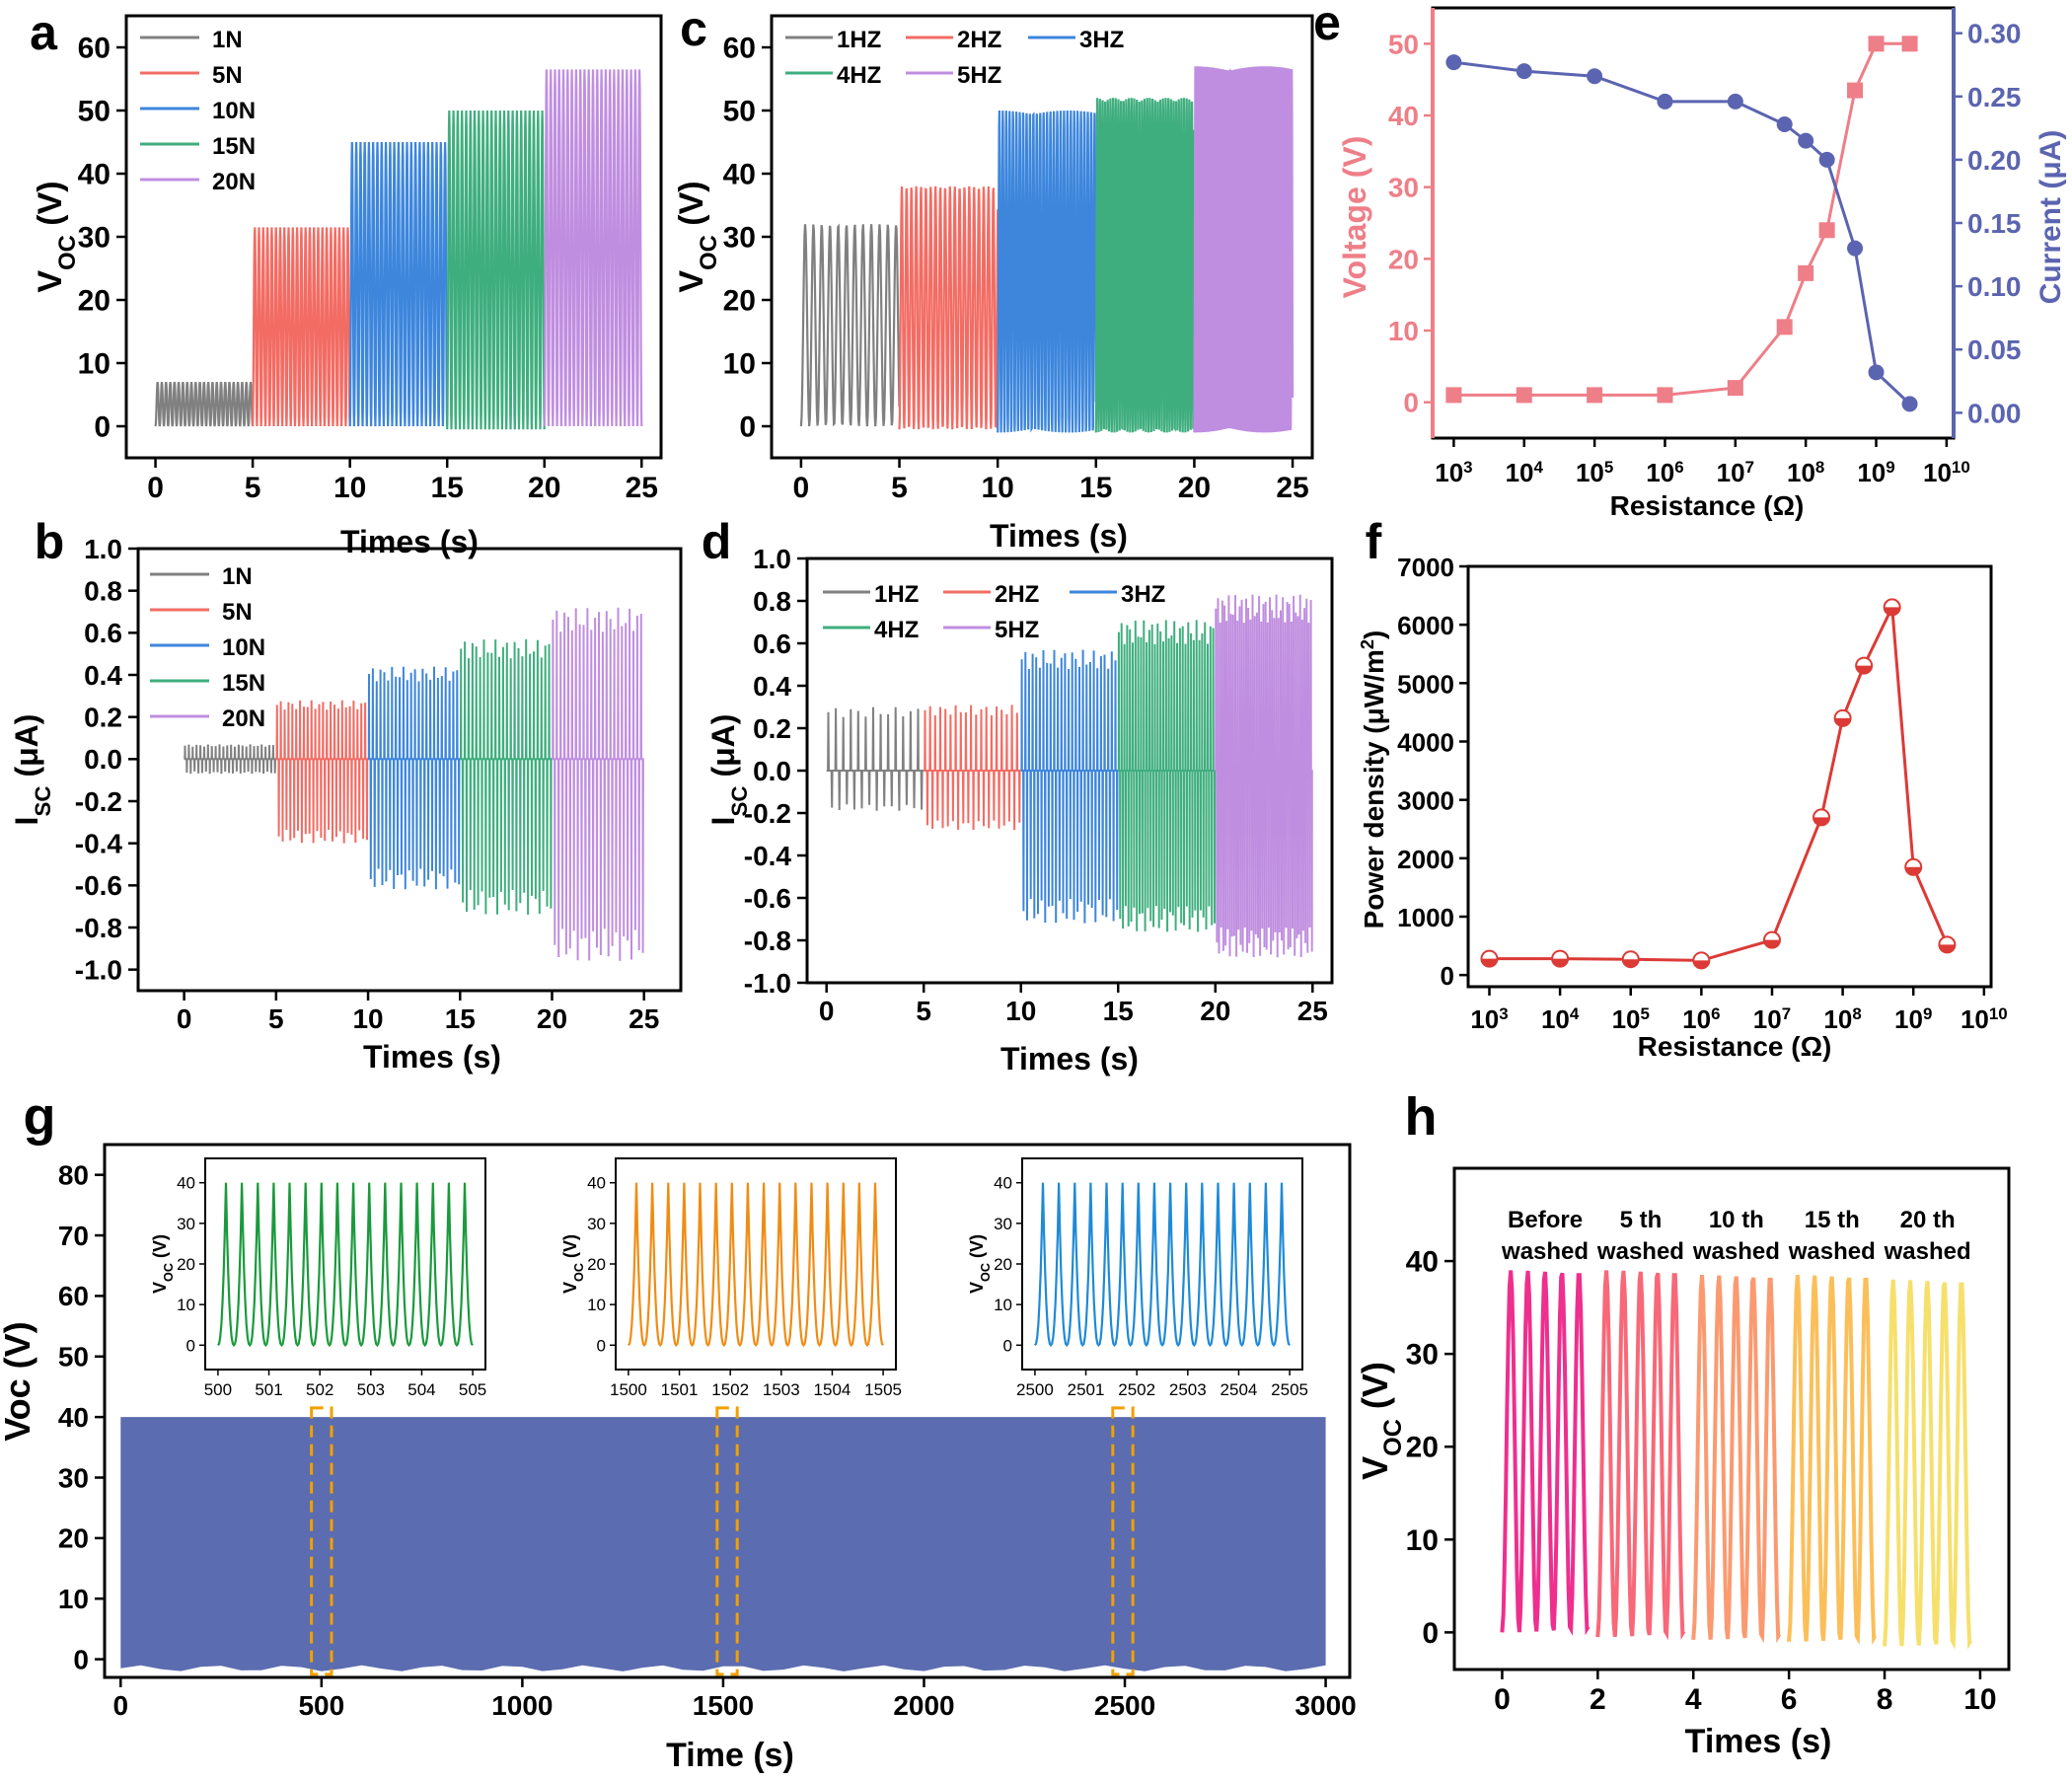 This screenshot has height=1781, width=2072. What do you see at coordinates (1995, 286) in the screenshot?
I see `e-ytick-right-label: 0.10` at bounding box center [1995, 286].